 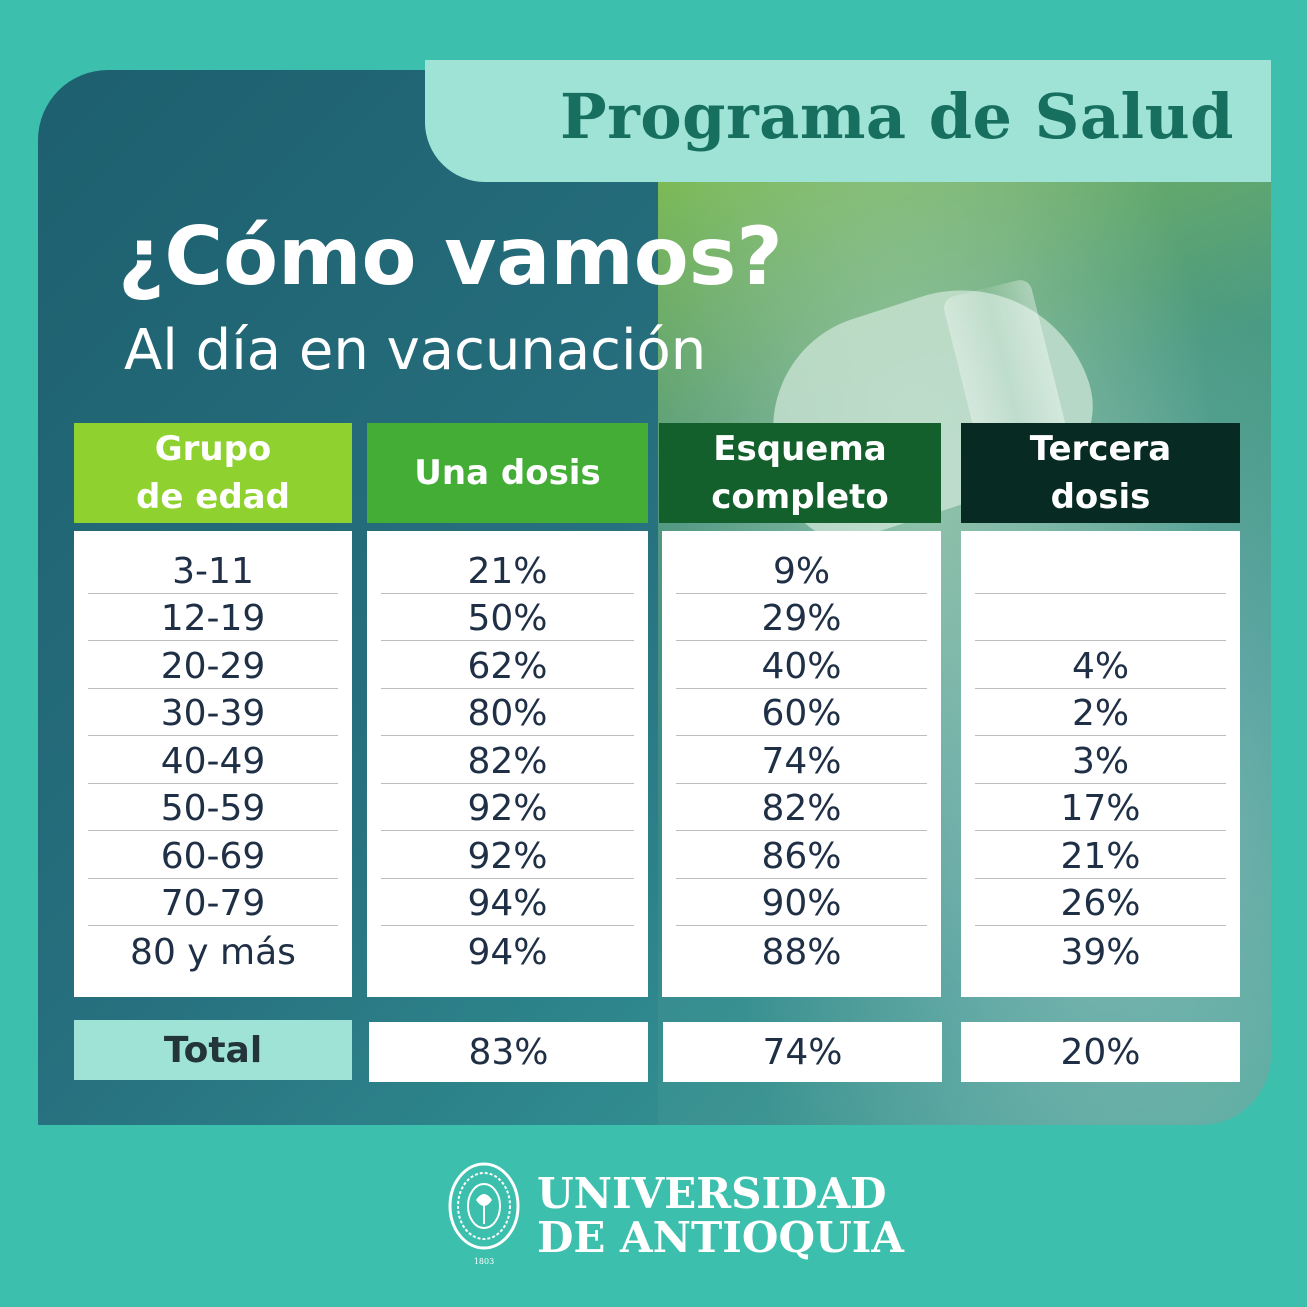 What do you see at coordinates (1100, 760) in the screenshot?
I see `table-cell: 3%` at bounding box center [1100, 760].